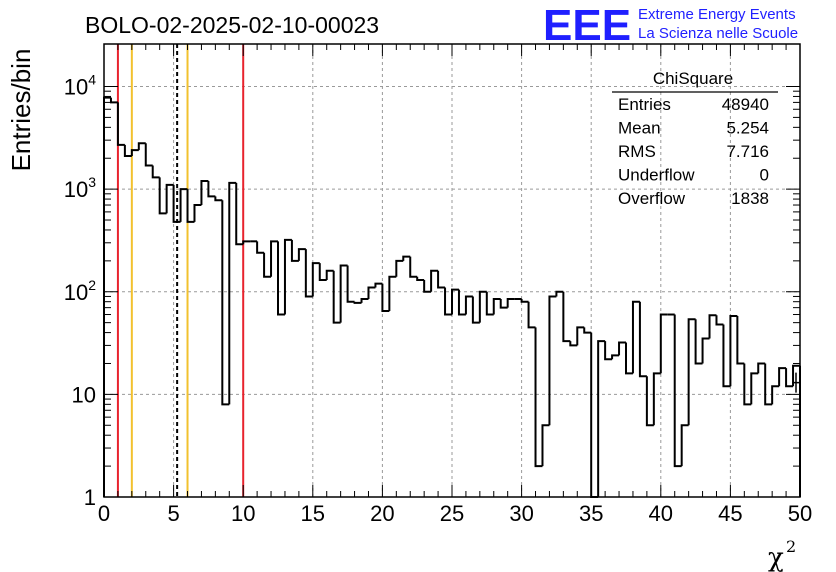 This screenshot has width=836, height=572. I want to click on stats-value: 48940, so click(745, 104).